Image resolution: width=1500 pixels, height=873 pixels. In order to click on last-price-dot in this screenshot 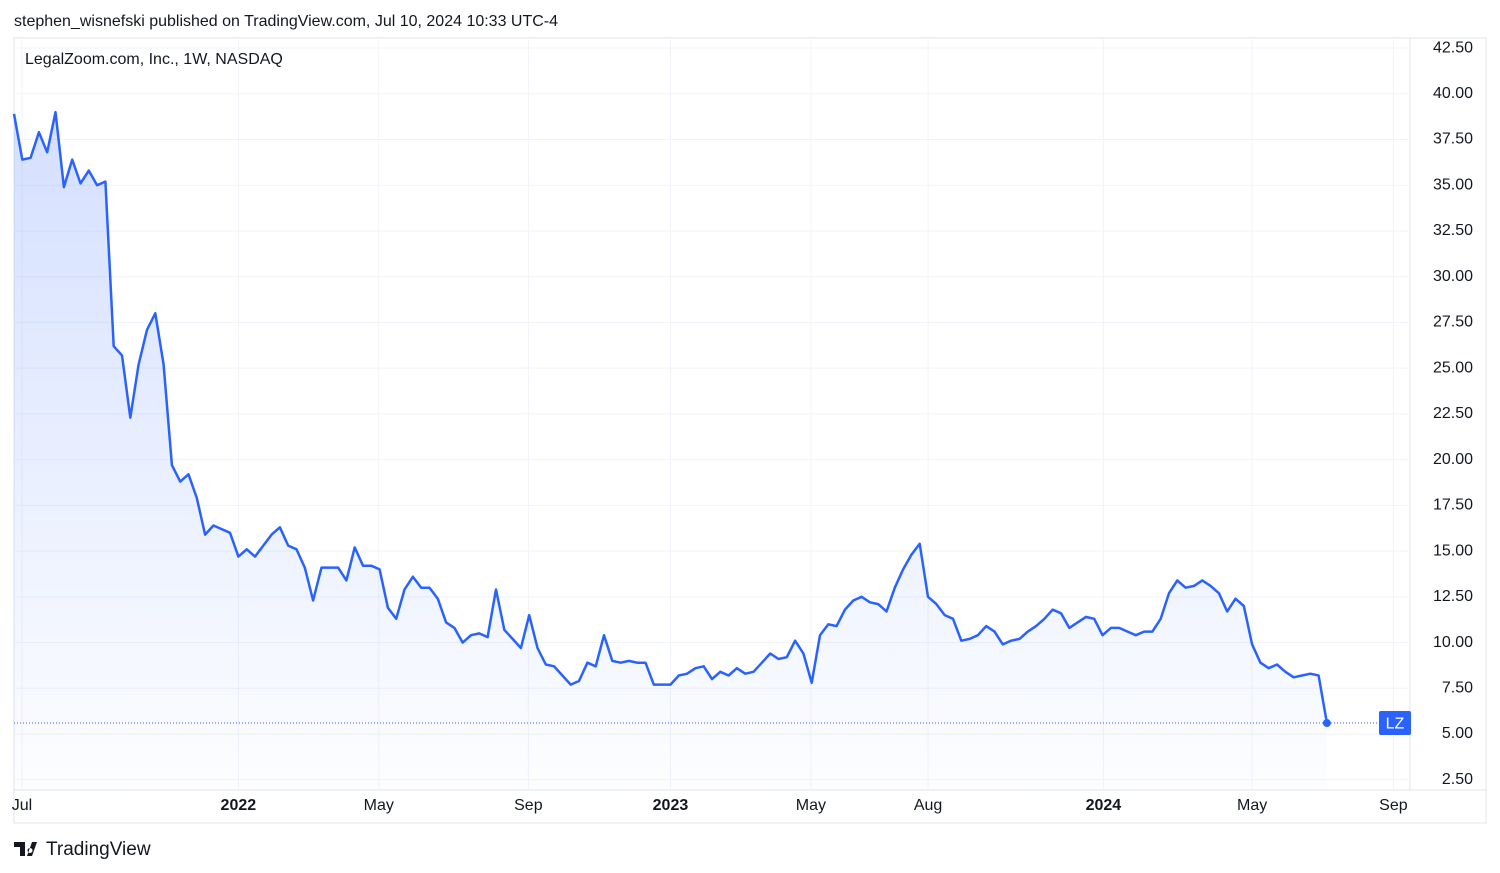, I will do `click(1326, 723)`.